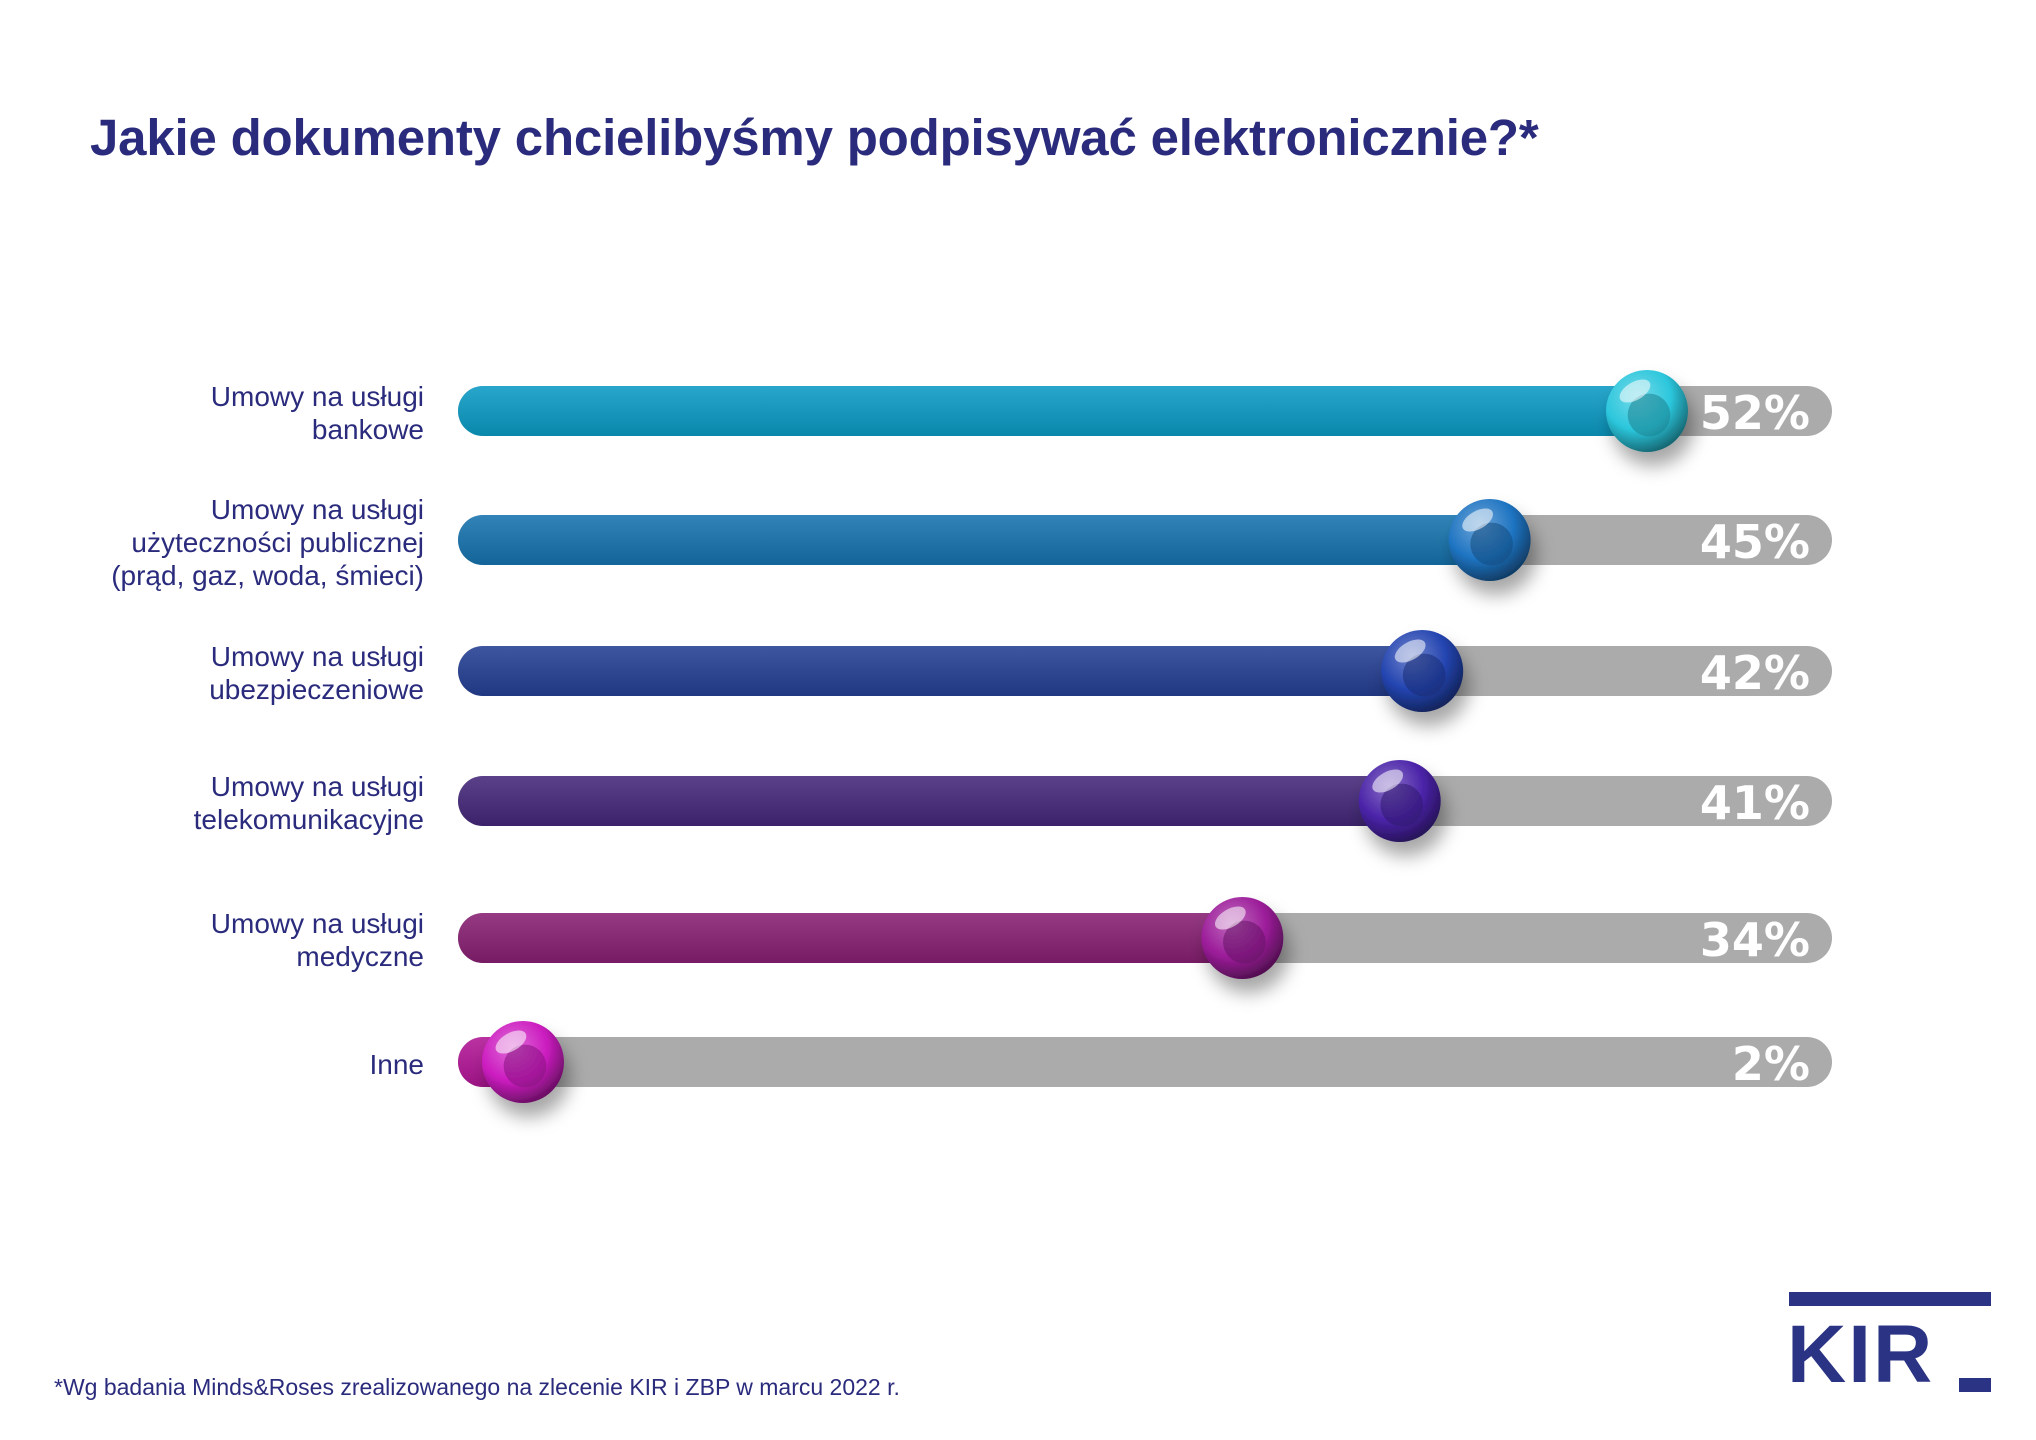 This screenshot has width=2036, height=1440. I want to click on category-label: Umowy na usługi ubezpieczeniowe, so click(214, 673).